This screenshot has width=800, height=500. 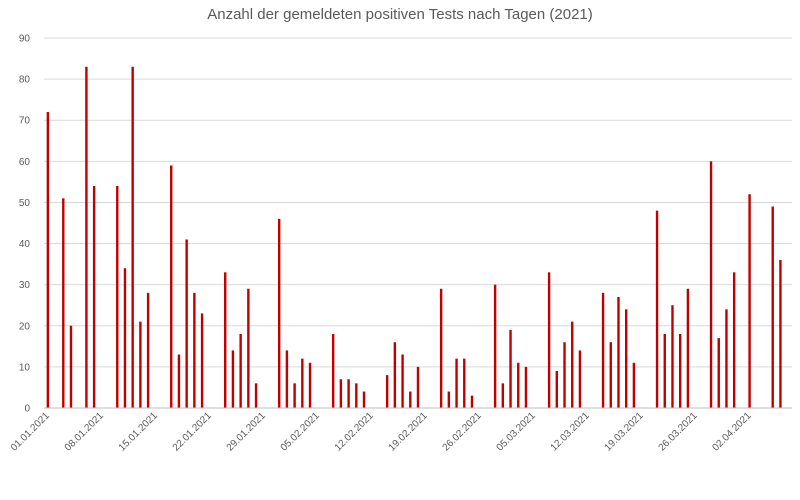 I want to click on y-tick-label: 30, so click(x=25, y=285).